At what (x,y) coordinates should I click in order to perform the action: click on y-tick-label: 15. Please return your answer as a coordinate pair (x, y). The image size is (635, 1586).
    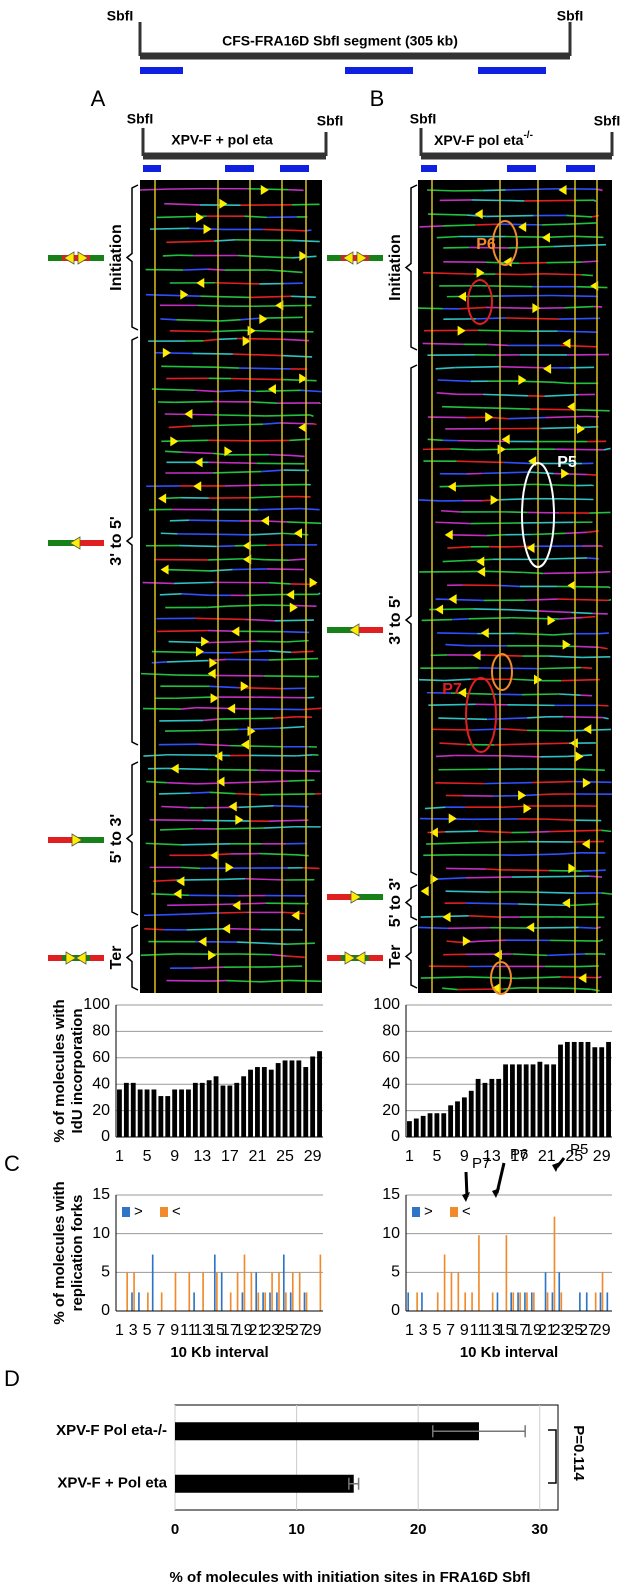
    Looking at the image, I should click on (391, 1194).